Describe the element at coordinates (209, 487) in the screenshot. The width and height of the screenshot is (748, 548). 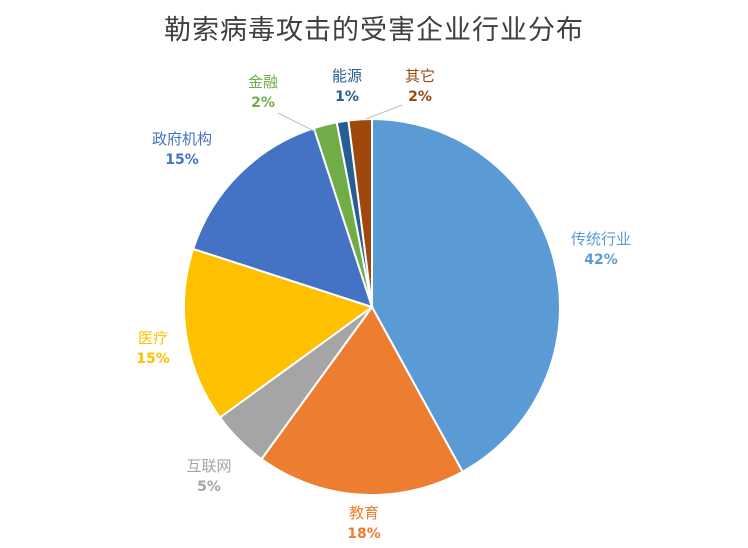
I see `slice-value-label-2: 5%` at that location.